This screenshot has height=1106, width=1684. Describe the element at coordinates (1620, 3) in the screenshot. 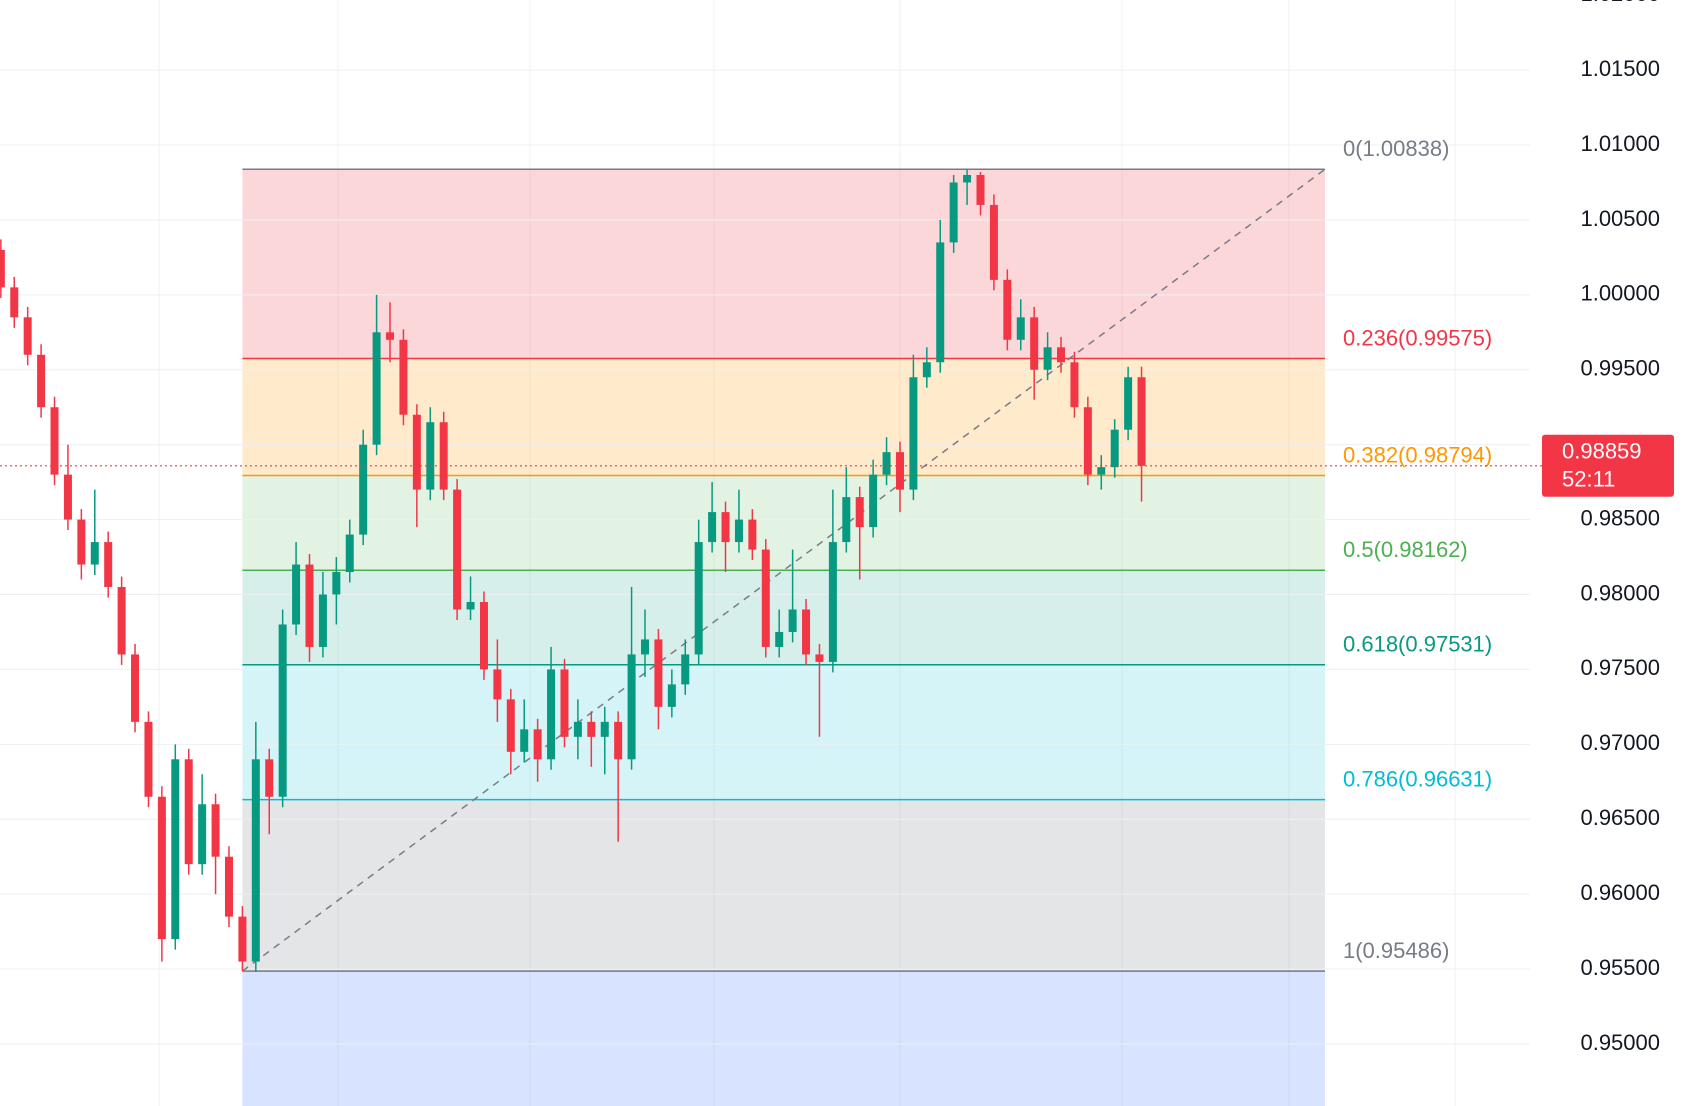

I see `y-tick-label: 1.02000` at that location.